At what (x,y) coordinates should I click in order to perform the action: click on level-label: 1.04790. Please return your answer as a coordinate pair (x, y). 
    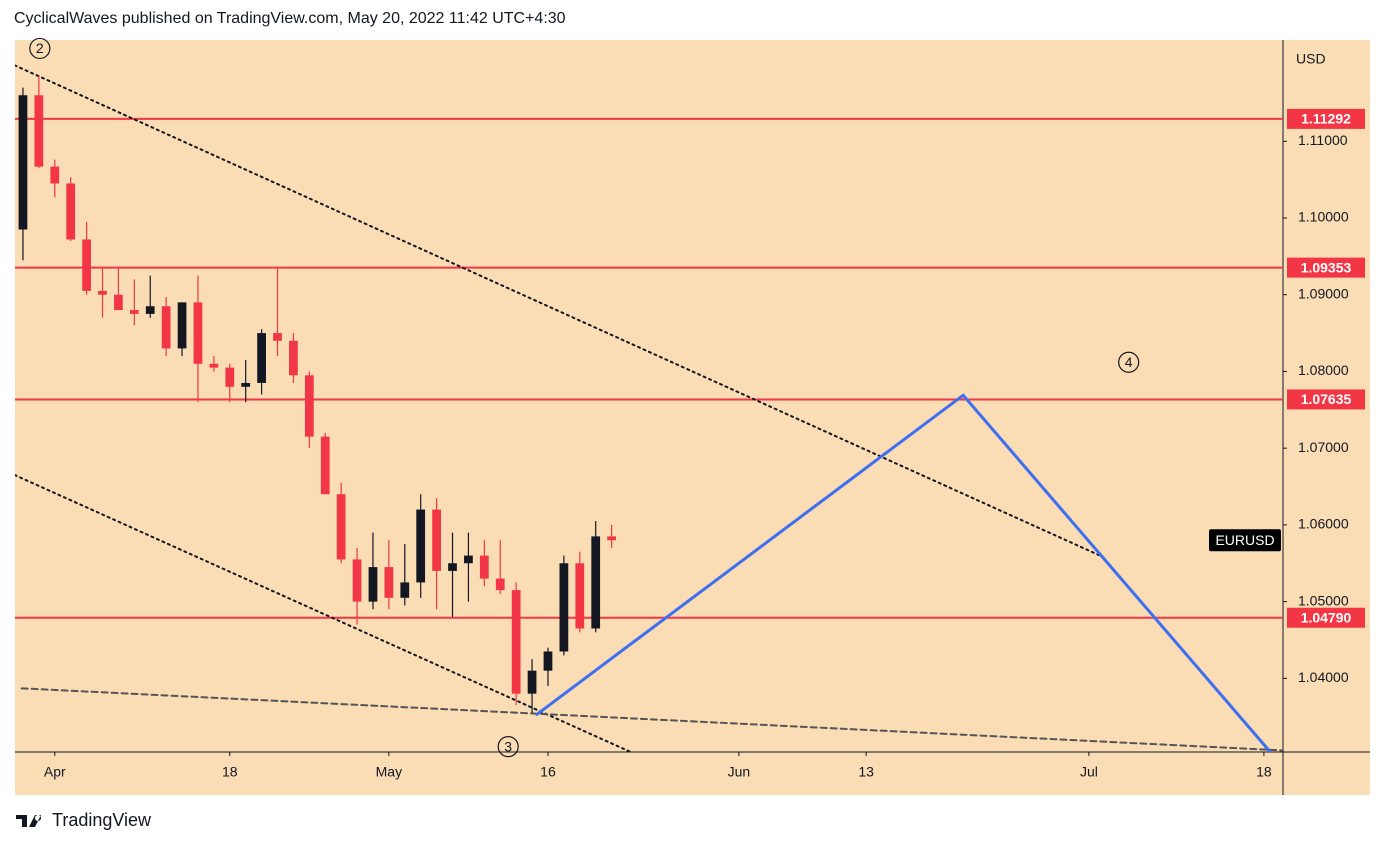
    Looking at the image, I should click on (1326, 617).